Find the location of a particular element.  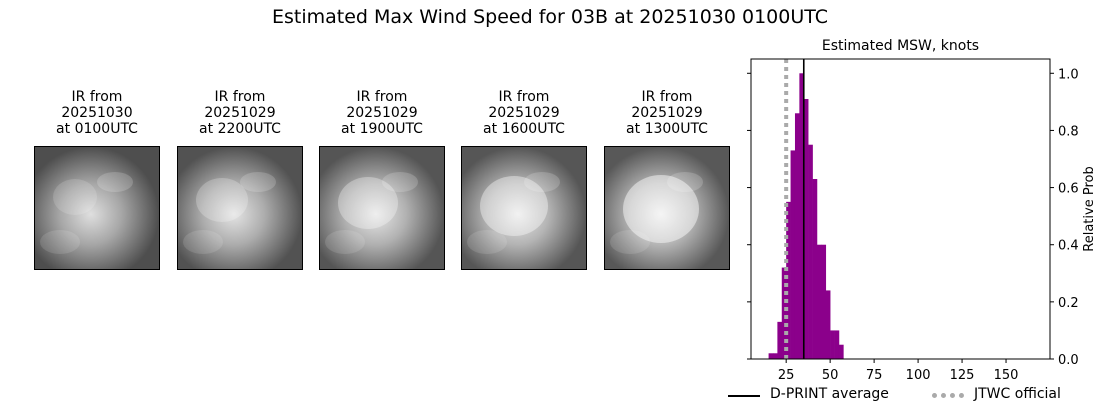

x-tick-label: 100 is located at coordinates (918, 375).